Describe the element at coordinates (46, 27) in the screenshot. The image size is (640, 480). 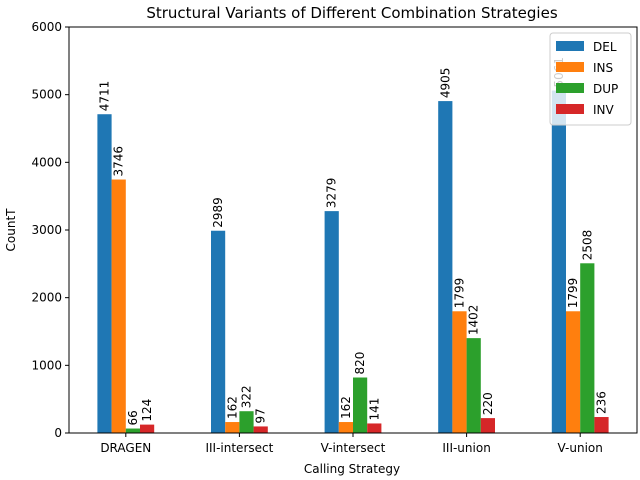
I see `y-tick-label: 6000` at that location.